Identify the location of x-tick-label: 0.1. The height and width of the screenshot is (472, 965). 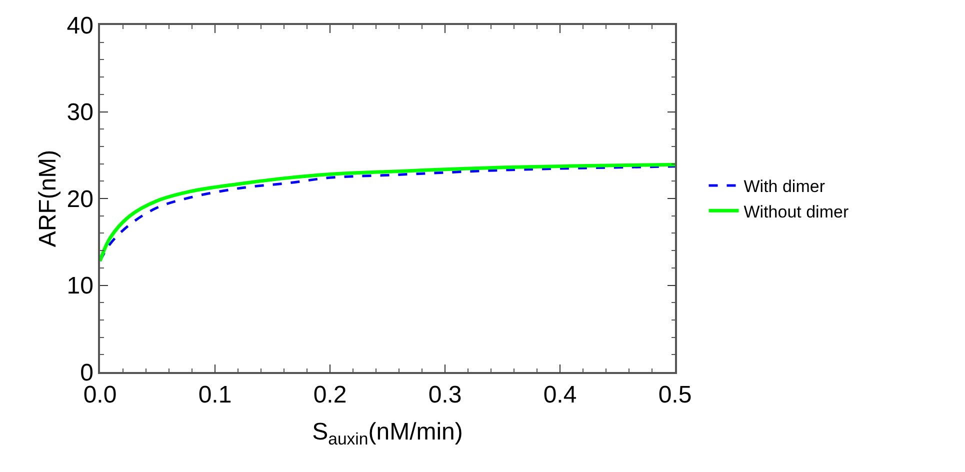
(215, 395).